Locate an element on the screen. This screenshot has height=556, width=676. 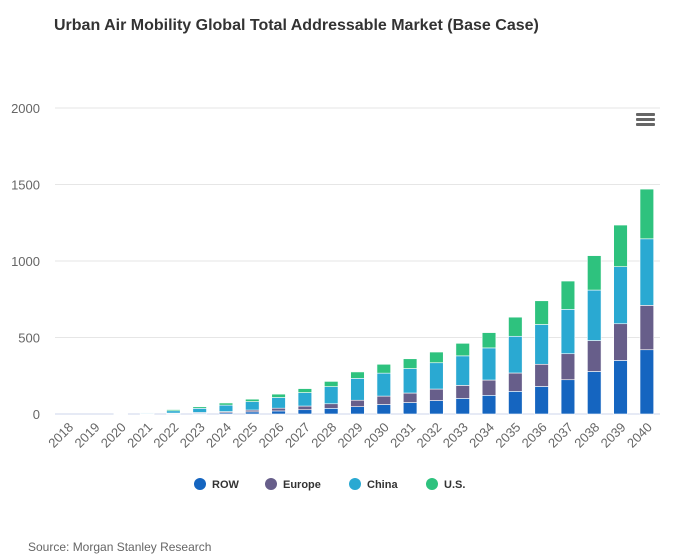
bar-row-2026 is located at coordinates (278, 412).